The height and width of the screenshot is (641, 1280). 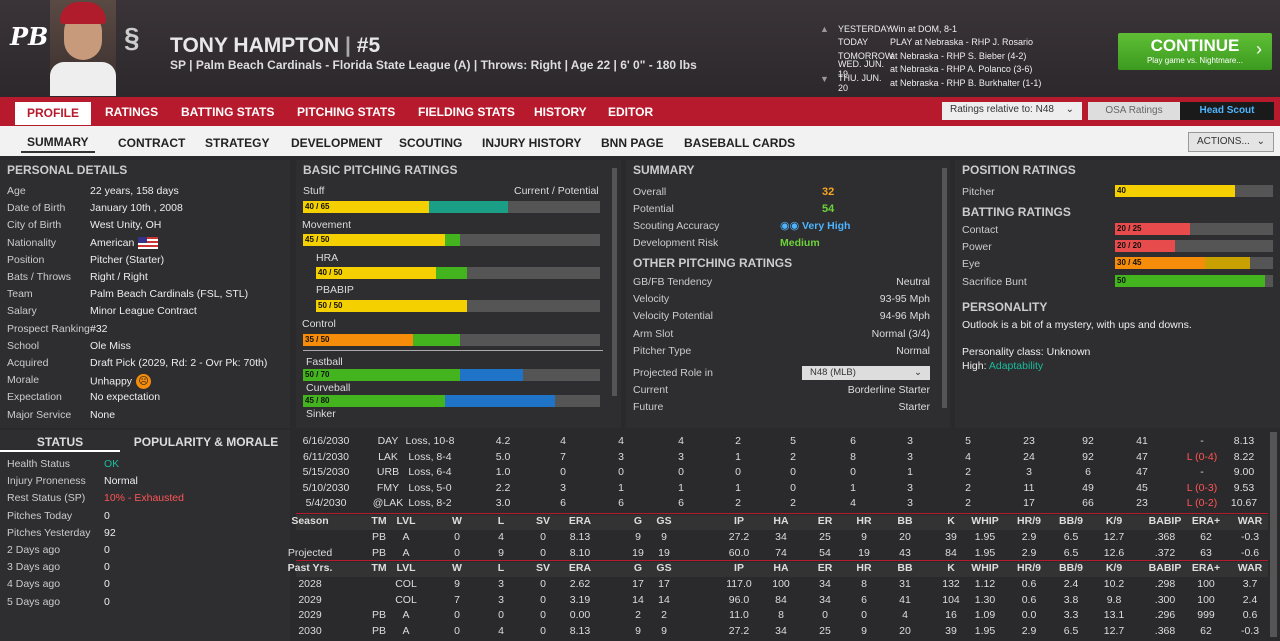 What do you see at coordinates (337, 143) in the screenshot?
I see `tab-development: DEVELOPMENT` at bounding box center [337, 143].